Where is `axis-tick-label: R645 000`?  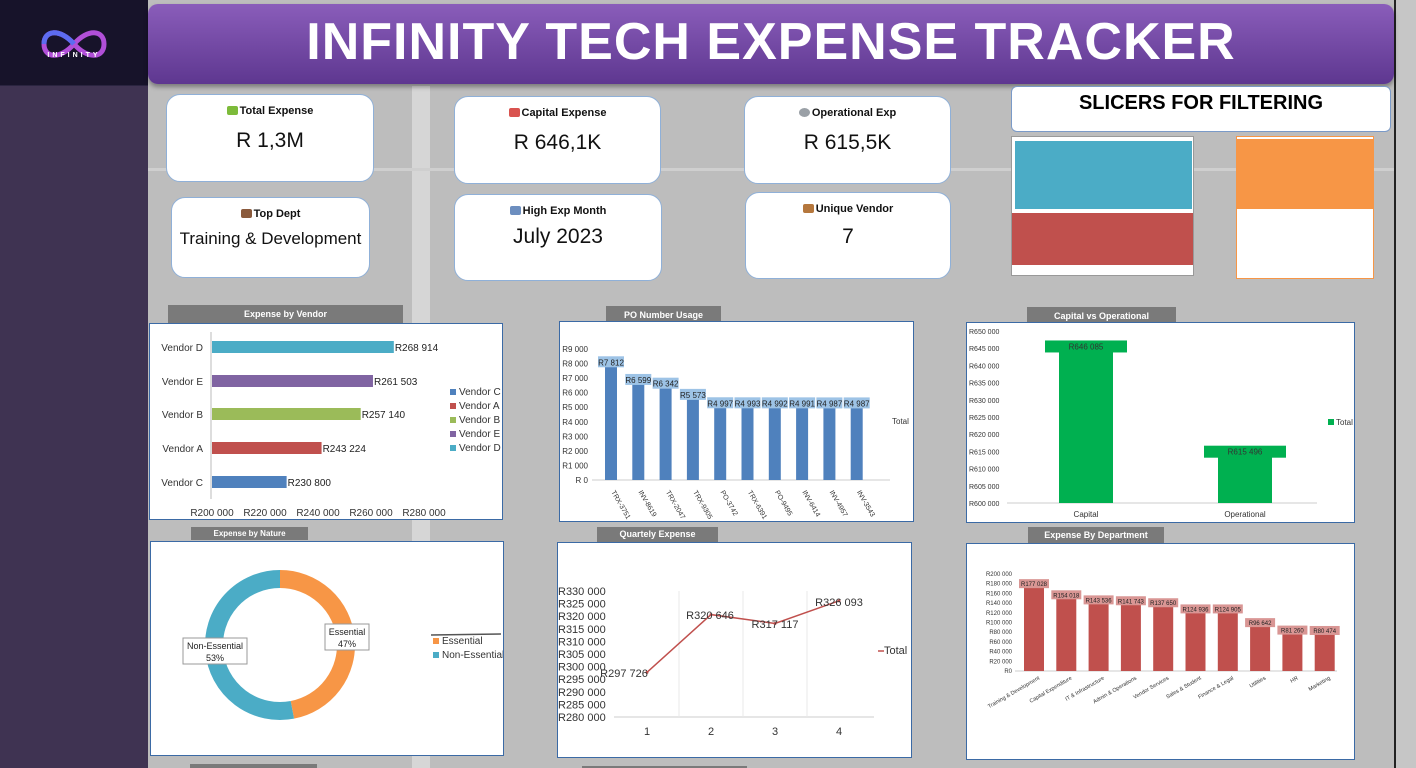 axis-tick-label: R645 000 is located at coordinates (984, 349).